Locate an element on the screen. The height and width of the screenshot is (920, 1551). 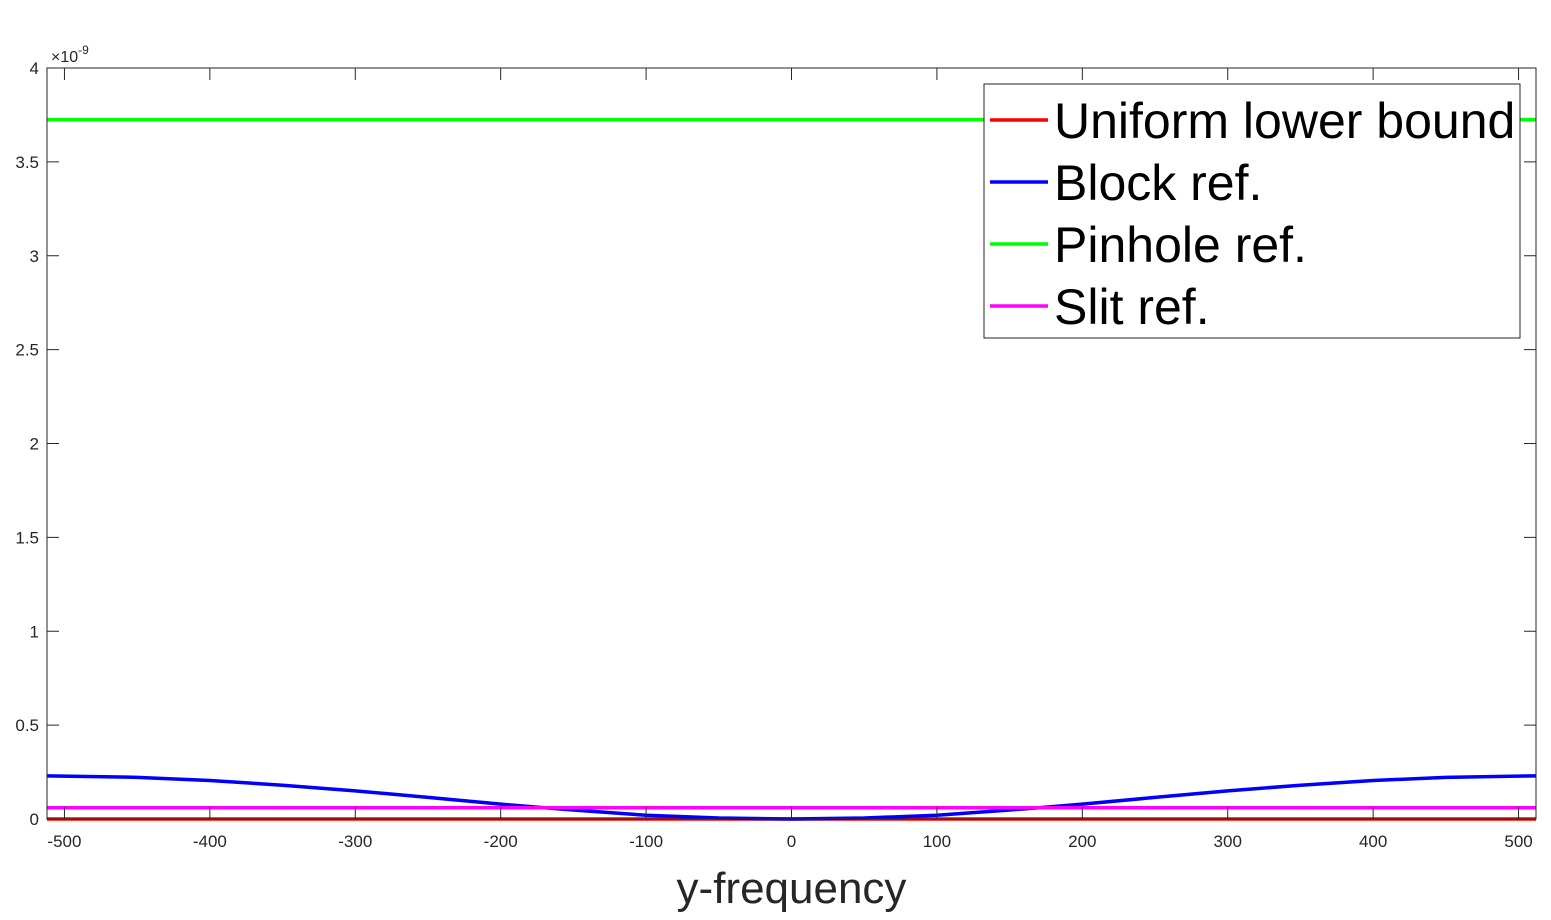
x-tick-labels: -500 -400 -300 -200 -100 0 100 200 300 400 500 is located at coordinates (789, 841).